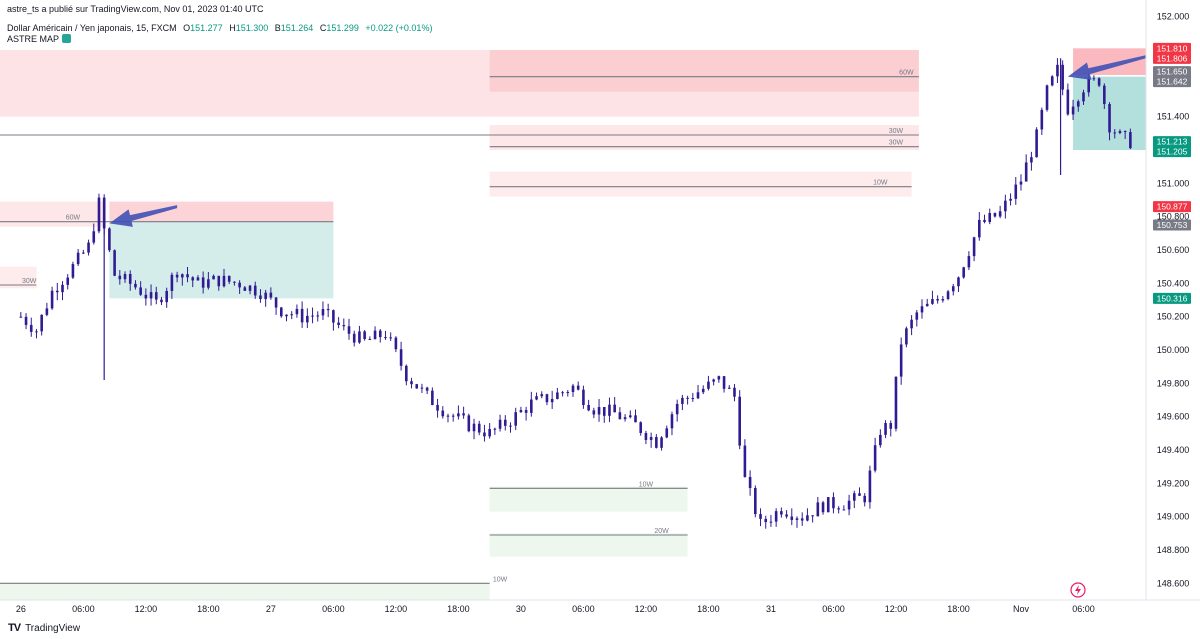 This screenshot has height=639, width=1200. Describe the element at coordinates (1173, 383) in the screenshot. I see `price-tick-label: 149.800` at that location.